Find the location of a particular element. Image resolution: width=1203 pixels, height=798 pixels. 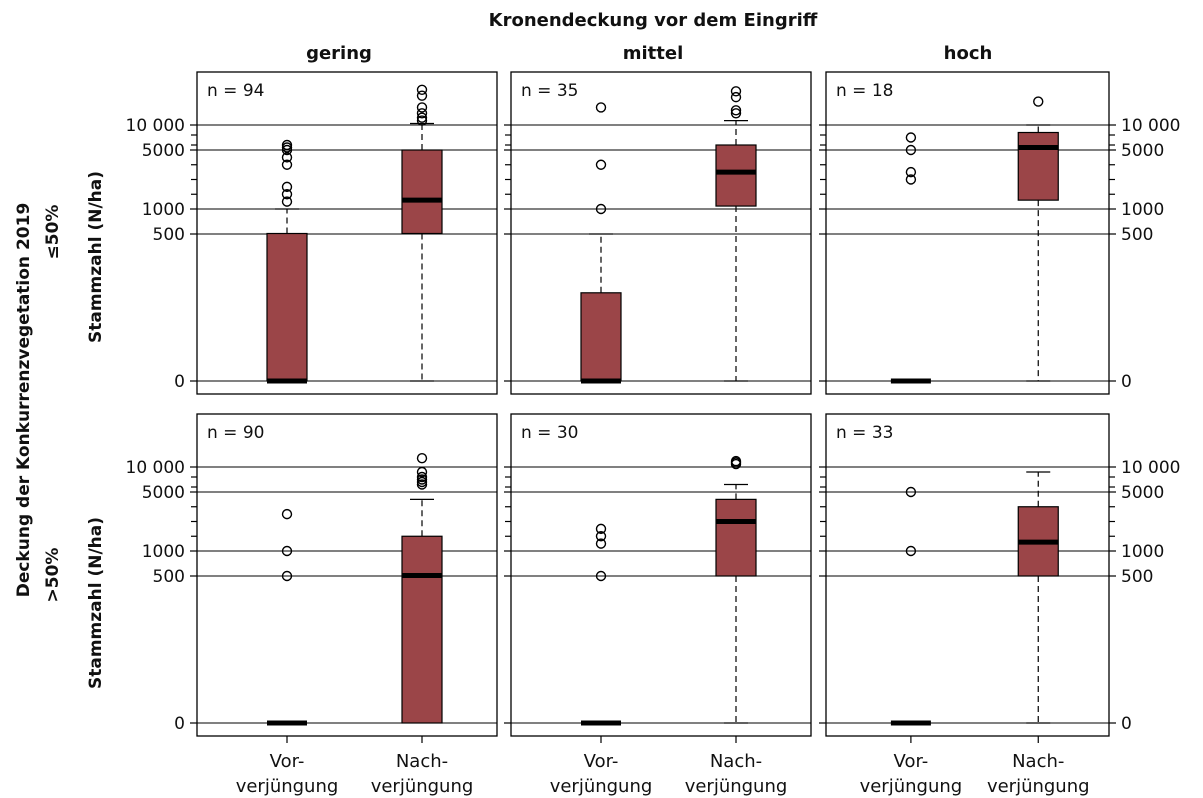

row-title-gt50: >50% is located at coordinates (53, 575).